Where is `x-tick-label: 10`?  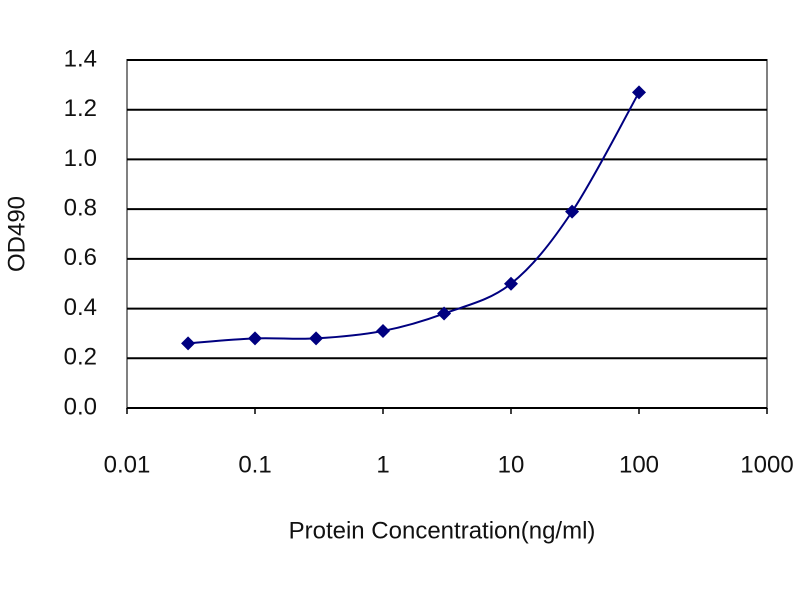
x-tick-label: 10 is located at coordinates (511, 464).